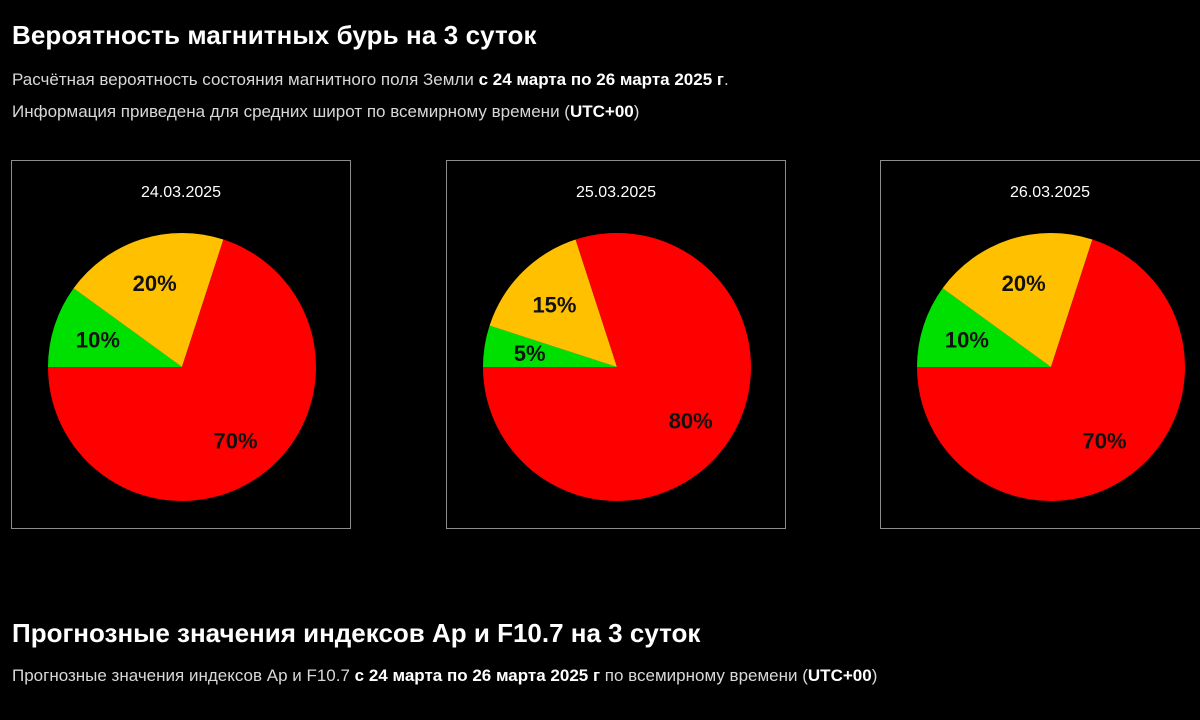  Describe the element at coordinates (601, 111) in the screenshot. I see `timezone-value: UTC+00` at that location.